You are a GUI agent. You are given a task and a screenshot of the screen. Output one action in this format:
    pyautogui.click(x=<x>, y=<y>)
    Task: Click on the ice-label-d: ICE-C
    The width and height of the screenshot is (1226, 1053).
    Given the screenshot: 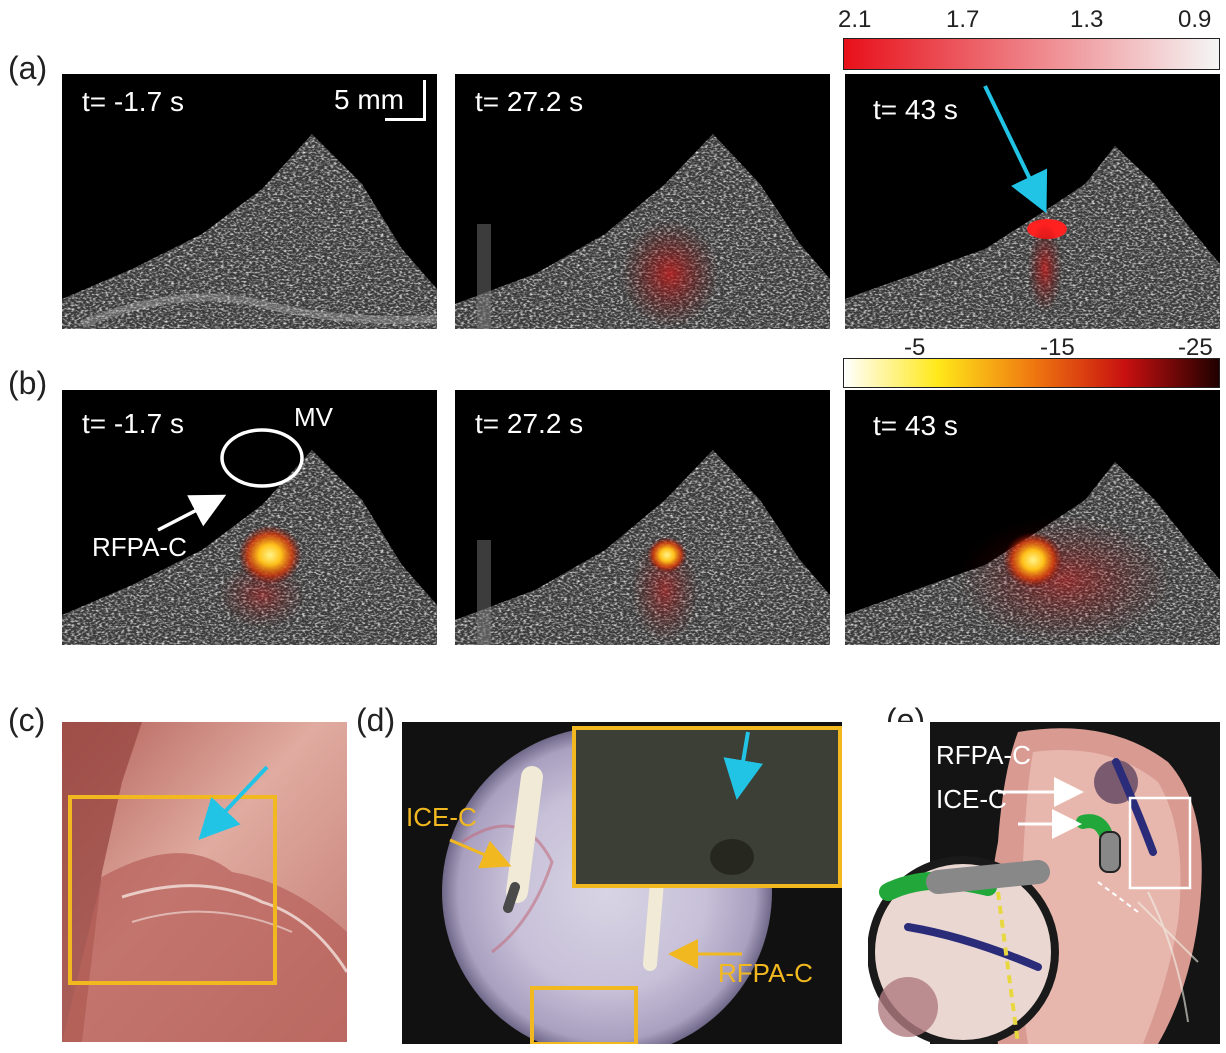 What is the action you would take?
    pyautogui.click(x=441, y=817)
    